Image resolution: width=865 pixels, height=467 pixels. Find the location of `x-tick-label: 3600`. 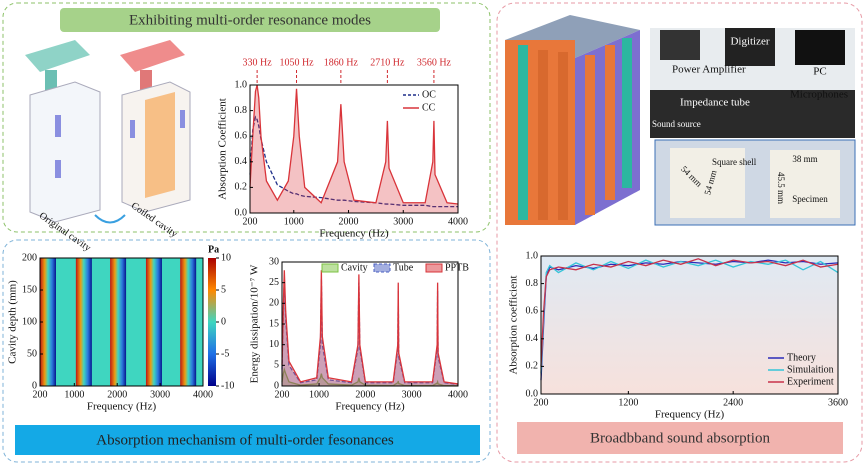

x-tick-label: 3600 is located at coordinates (838, 402).